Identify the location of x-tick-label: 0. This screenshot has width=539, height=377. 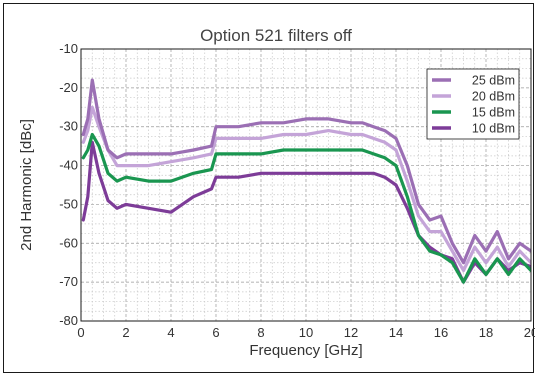
(80, 332).